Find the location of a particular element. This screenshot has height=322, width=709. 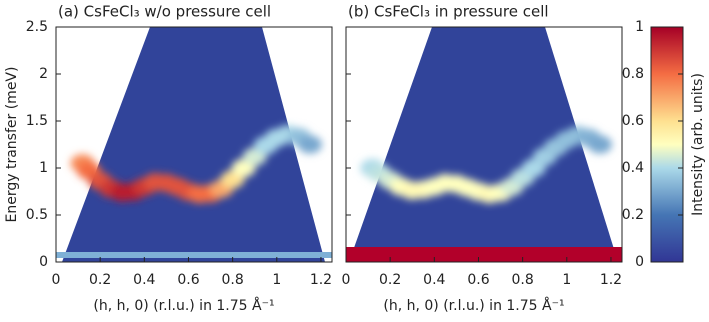

panel-title: (b) CsFeCl₃ in pressure cell is located at coordinates (448, 12).